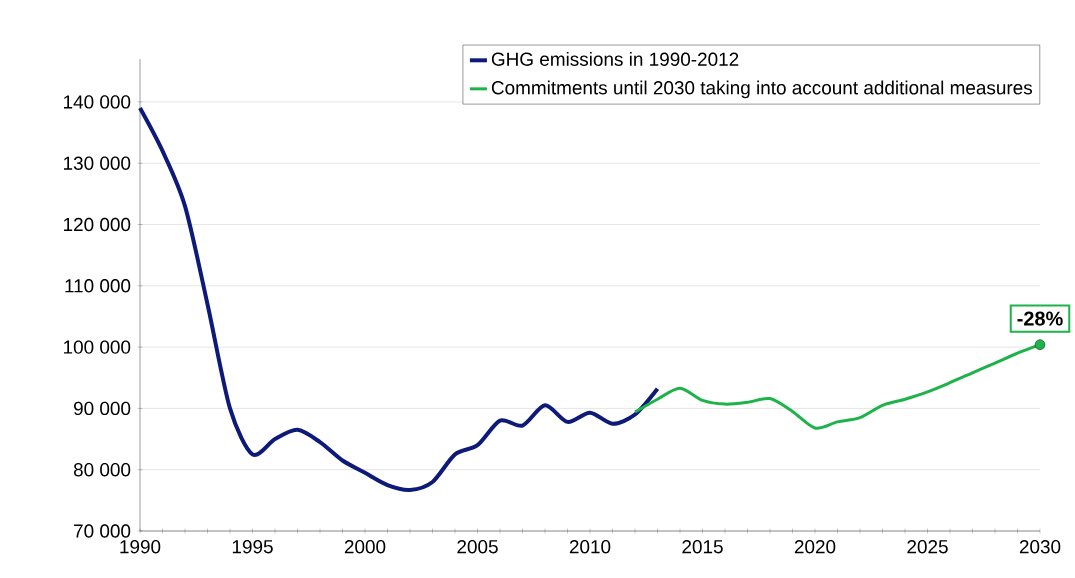 The height and width of the screenshot is (578, 1075). Describe the element at coordinates (1040, 318) in the screenshot. I see `annotation: -28%` at that location.